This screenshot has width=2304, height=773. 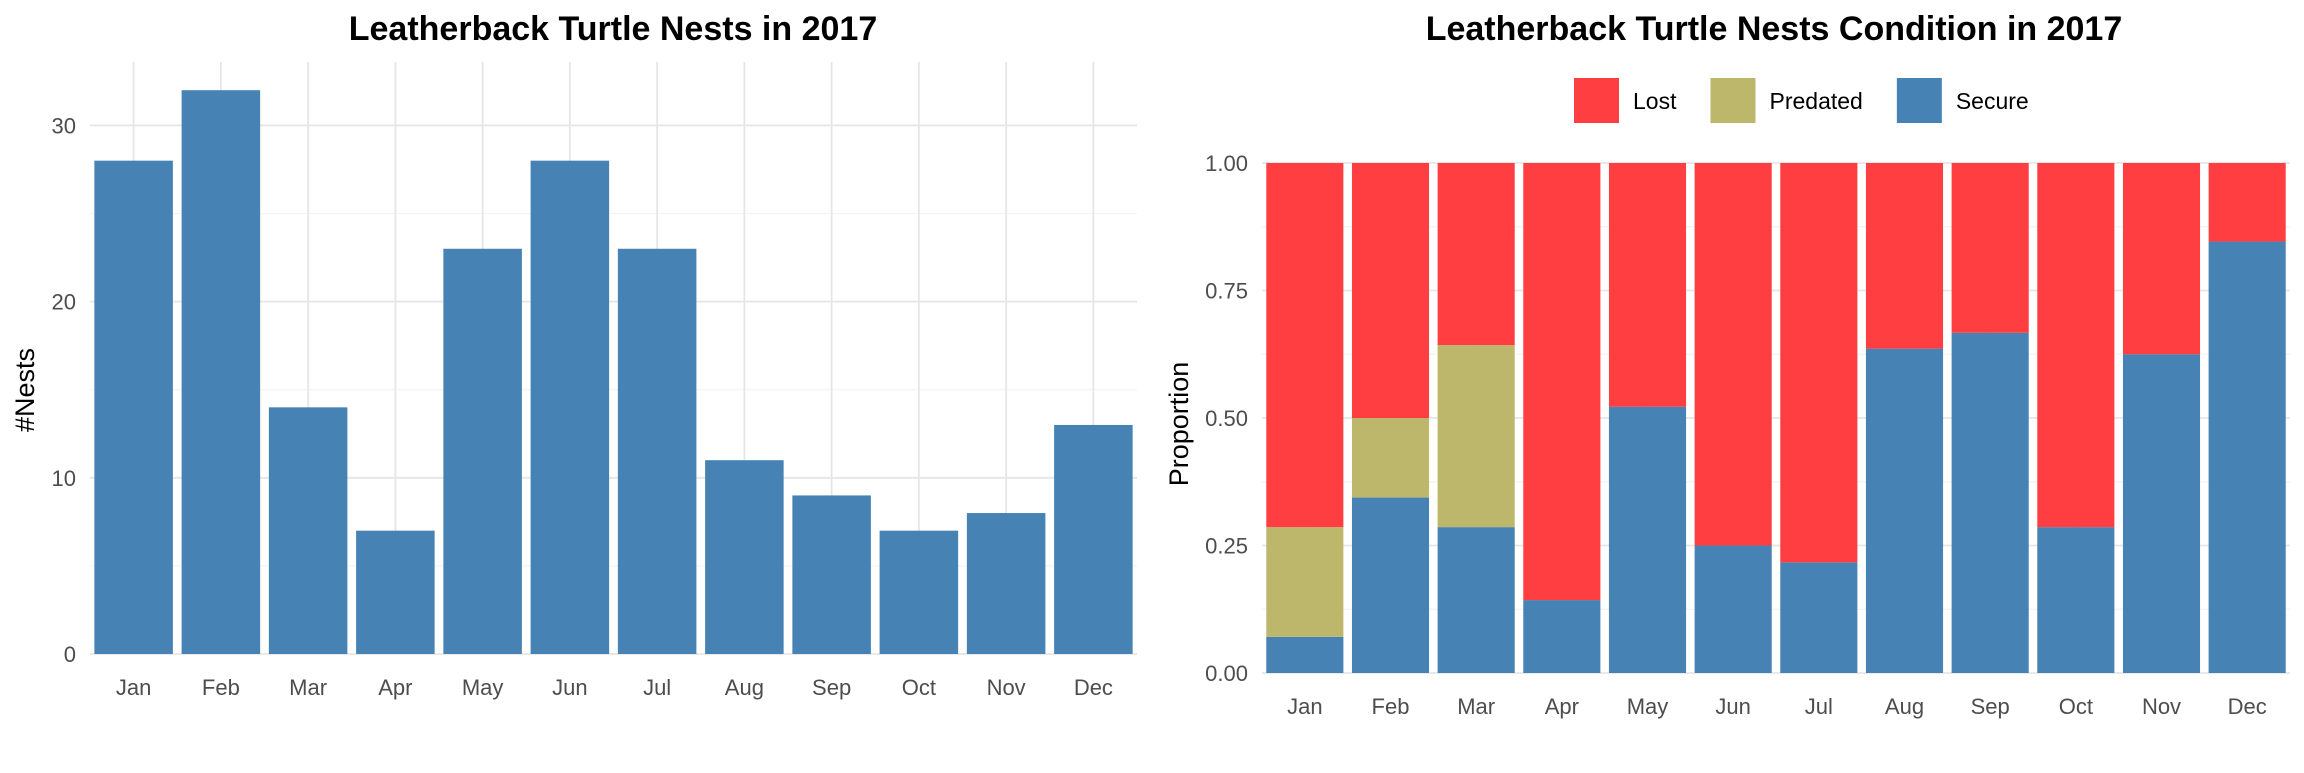 I want to click on y-tick-label: 0.00, so click(x=1226, y=673).